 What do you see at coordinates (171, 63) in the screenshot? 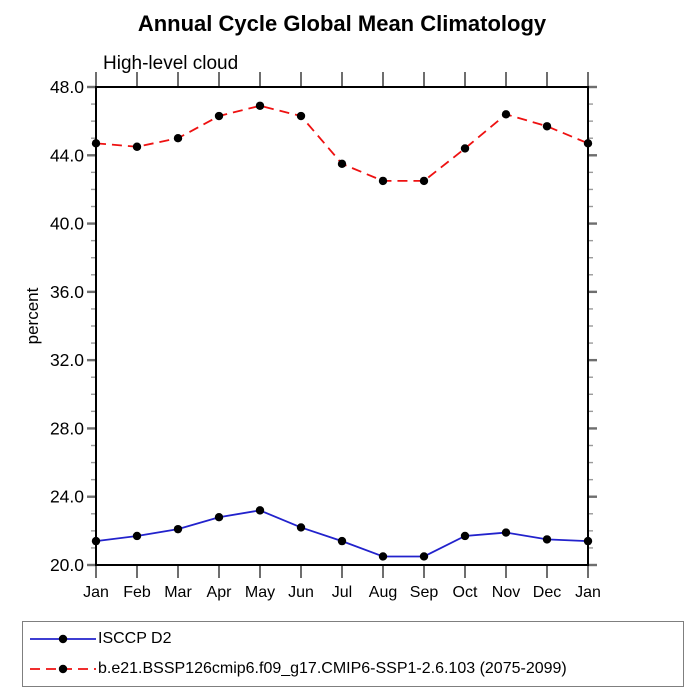
I see `chart-subtitle: High-level cloud` at bounding box center [171, 63].